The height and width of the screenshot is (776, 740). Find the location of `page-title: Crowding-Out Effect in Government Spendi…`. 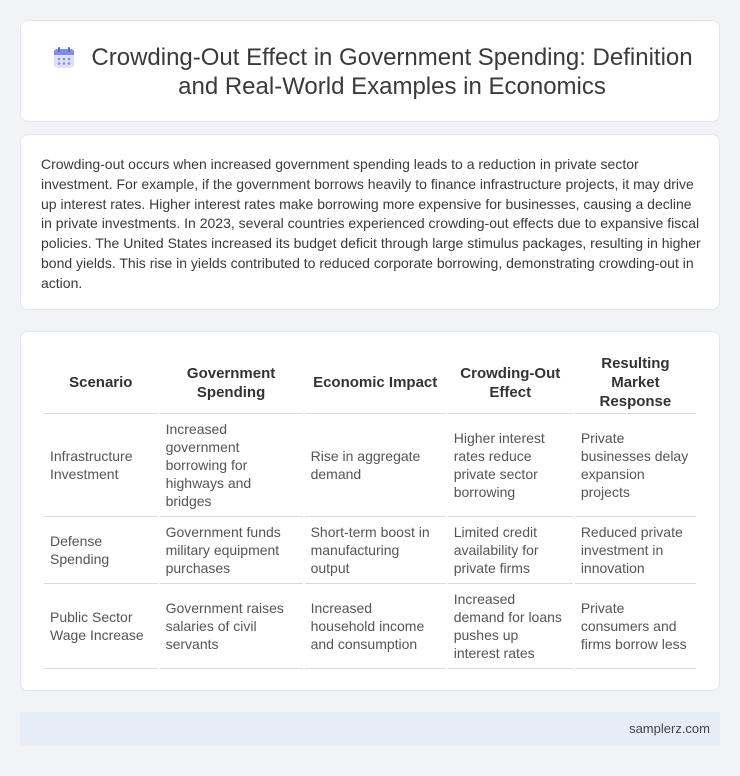

page-title: Crowding-Out Effect in Government Spendi… is located at coordinates (392, 72).